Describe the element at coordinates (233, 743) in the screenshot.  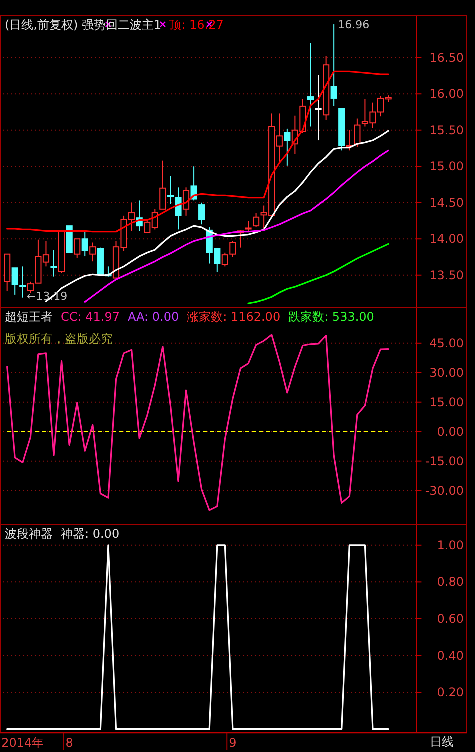
I see `x-tick-label: 9` at that location.